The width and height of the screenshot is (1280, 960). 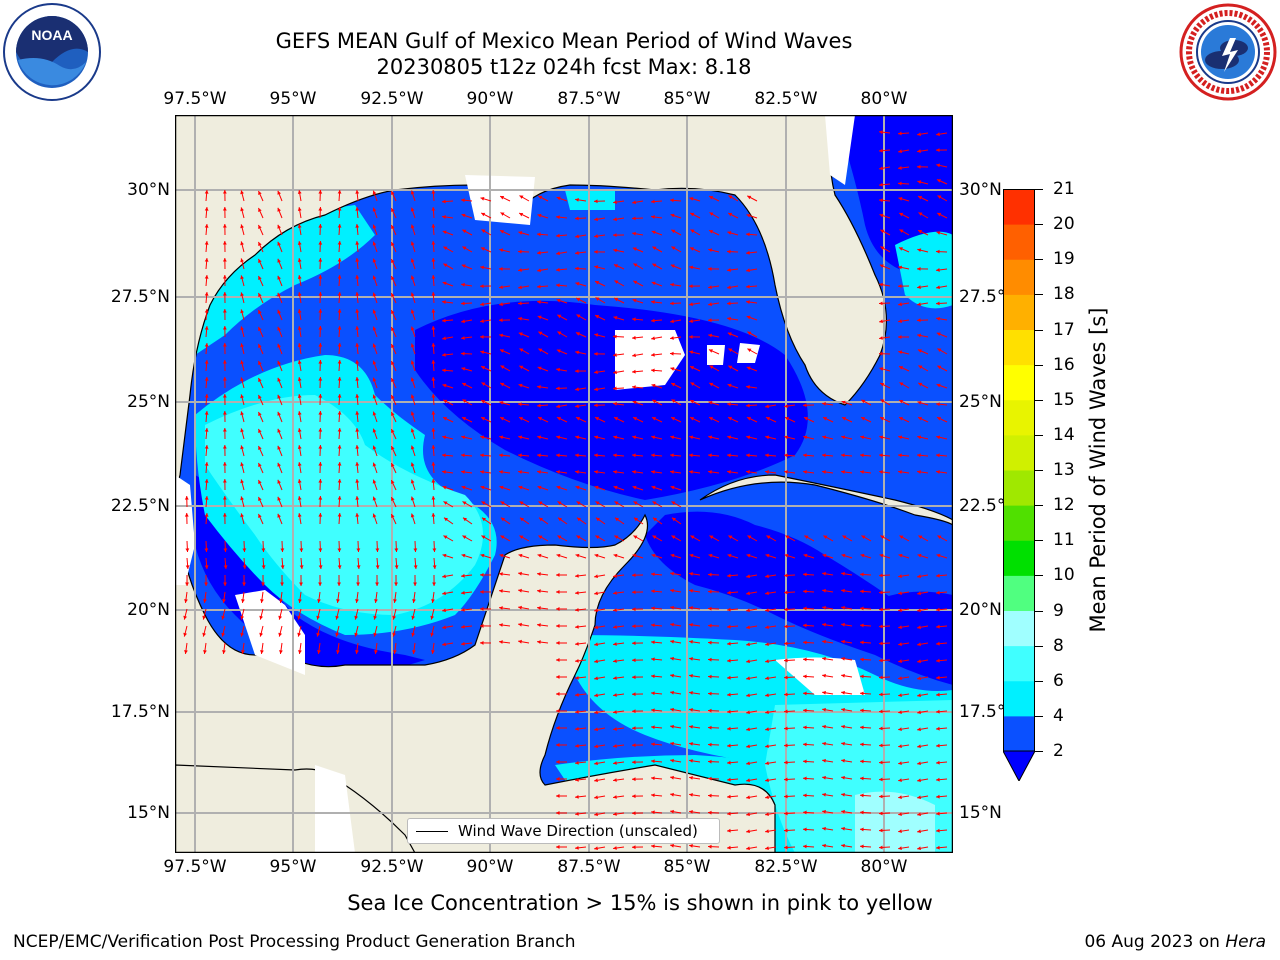 What do you see at coordinates (1039, 225) in the screenshot?
I see `colorbar-tick-mark` at bounding box center [1039, 225].